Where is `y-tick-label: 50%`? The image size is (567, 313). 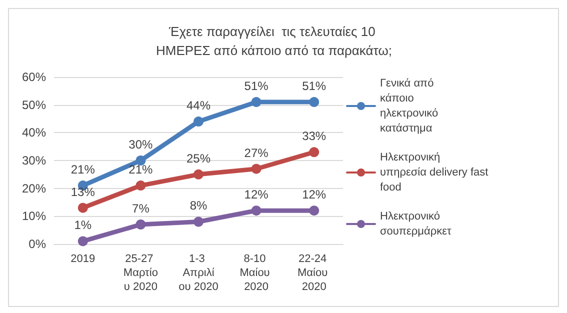 y-tick-label: 50% is located at coordinates (34, 105).